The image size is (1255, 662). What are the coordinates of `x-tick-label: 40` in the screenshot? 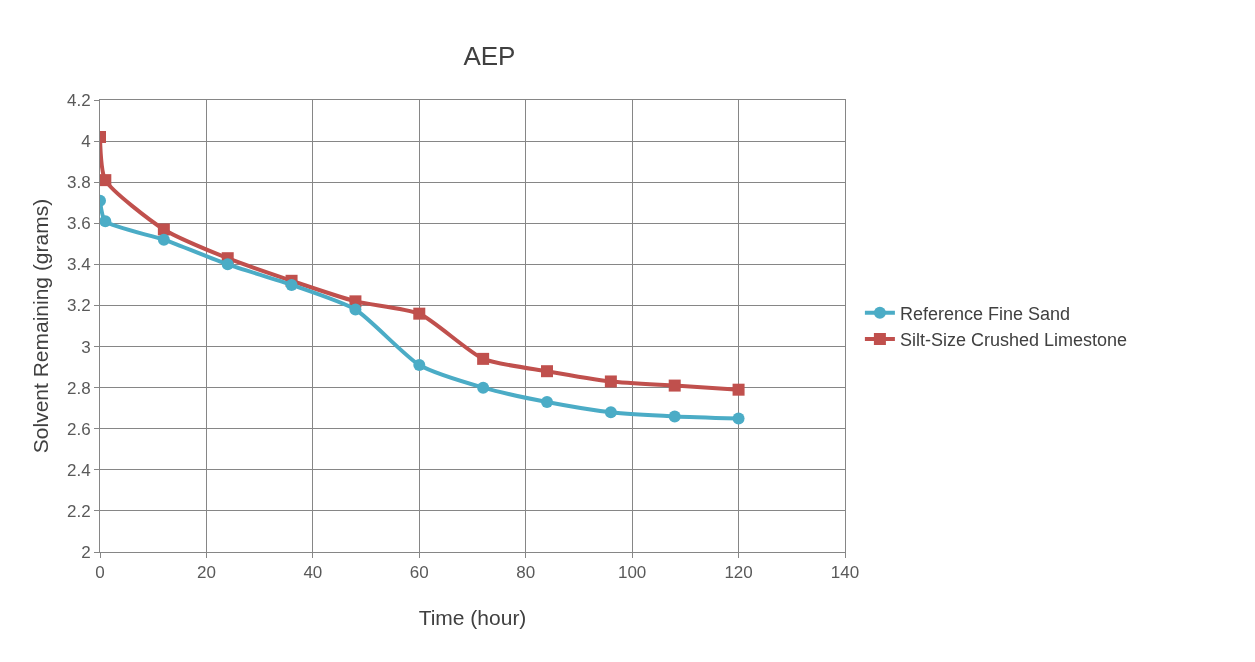 It's located at (313, 573).